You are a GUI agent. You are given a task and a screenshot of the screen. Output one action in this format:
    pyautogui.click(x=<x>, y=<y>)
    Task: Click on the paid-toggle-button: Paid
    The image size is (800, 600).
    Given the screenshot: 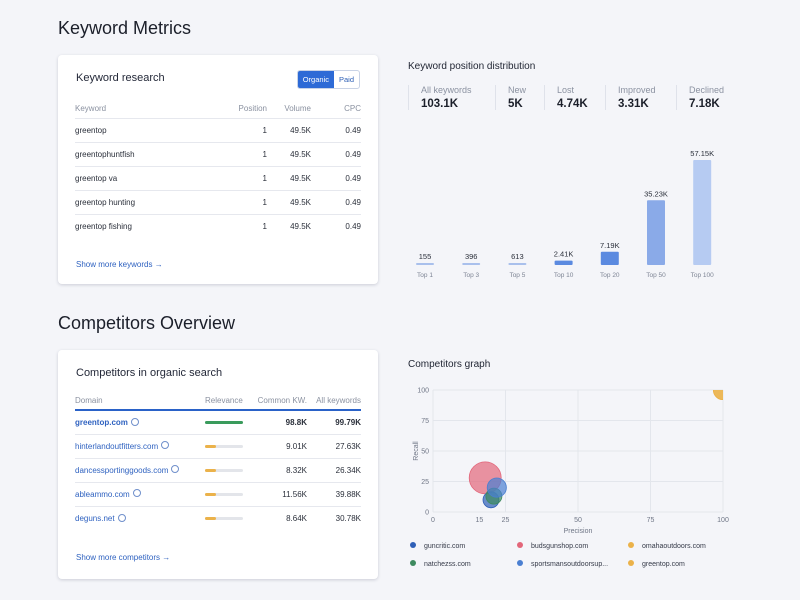 What is the action you would take?
    pyautogui.click(x=346, y=79)
    